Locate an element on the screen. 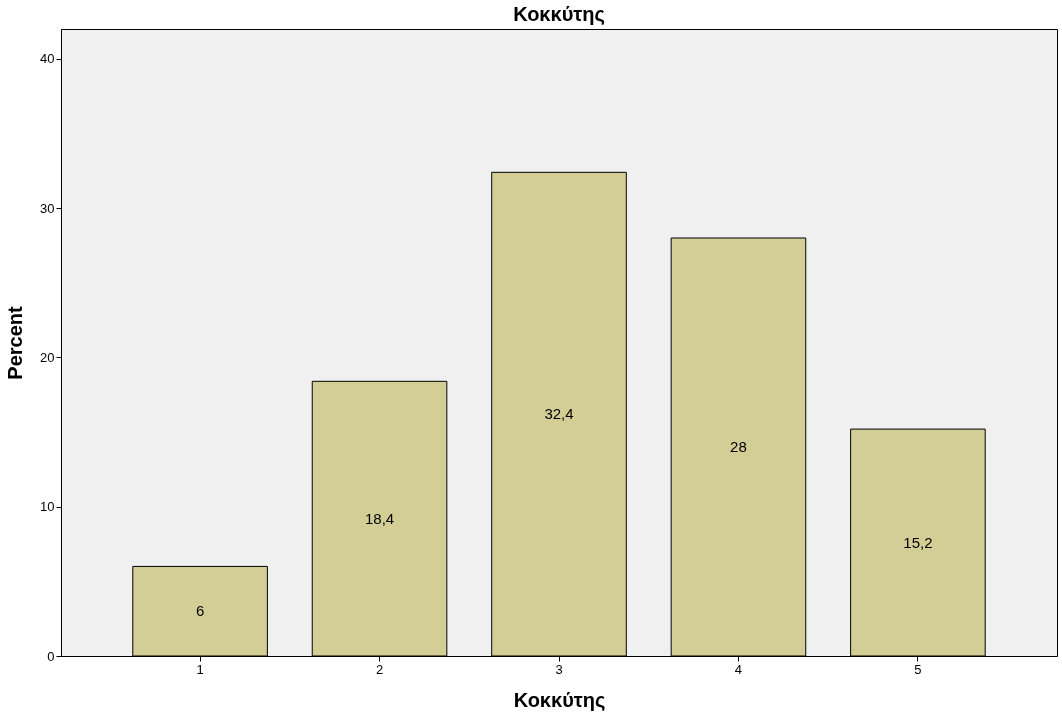 This screenshot has width=1062, height=715. y-tick-label: 0 is located at coordinates (51, 656).